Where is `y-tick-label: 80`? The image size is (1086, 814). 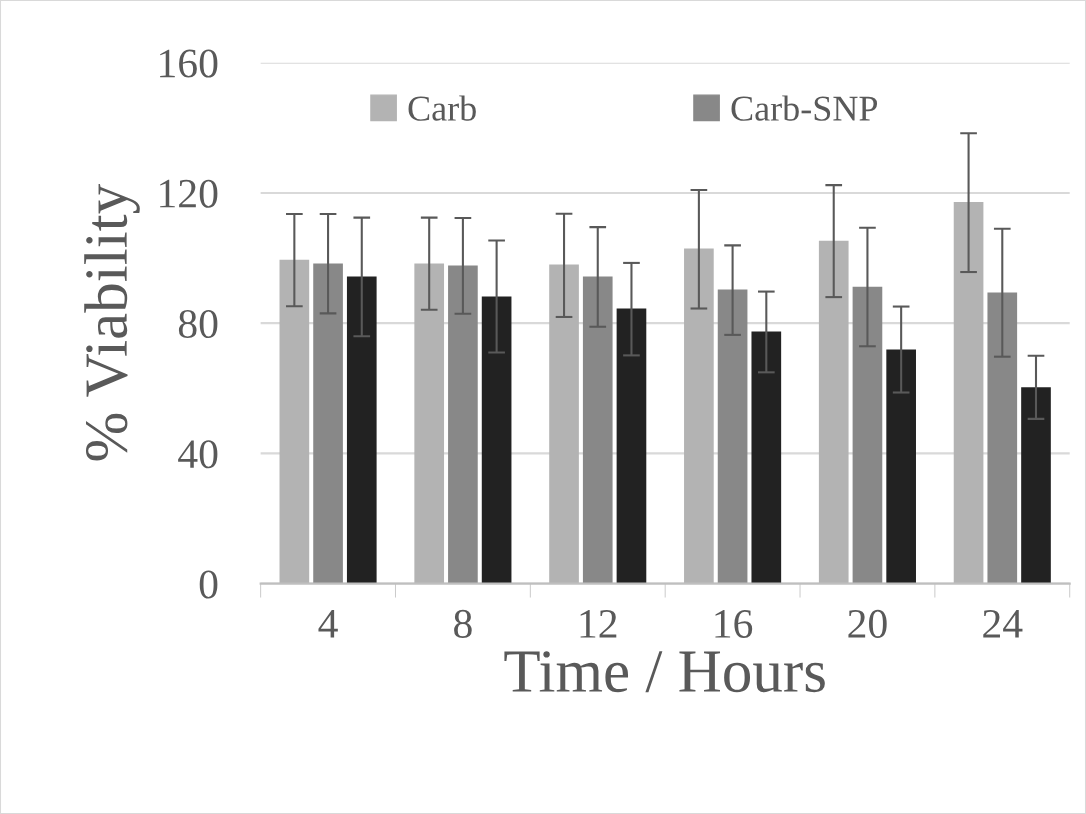
y-tick-label: 80 is located at coordinates (198, 324).